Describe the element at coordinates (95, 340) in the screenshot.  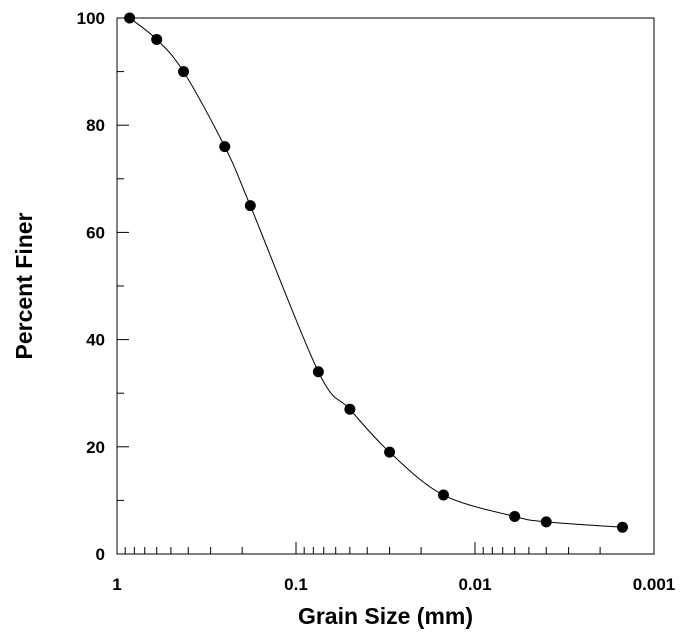
I see `y-tick-label: 40` at that location.